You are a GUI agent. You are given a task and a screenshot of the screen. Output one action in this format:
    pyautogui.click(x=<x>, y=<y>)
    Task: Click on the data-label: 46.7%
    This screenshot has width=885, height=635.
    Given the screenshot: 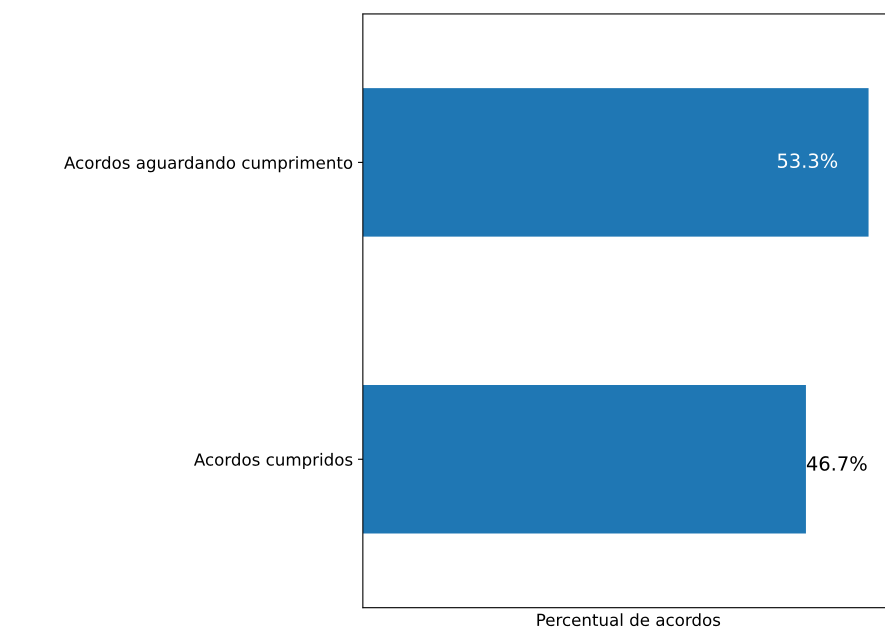 What is the action you would take?
    pyautogui.click(x=836, y=463)
    